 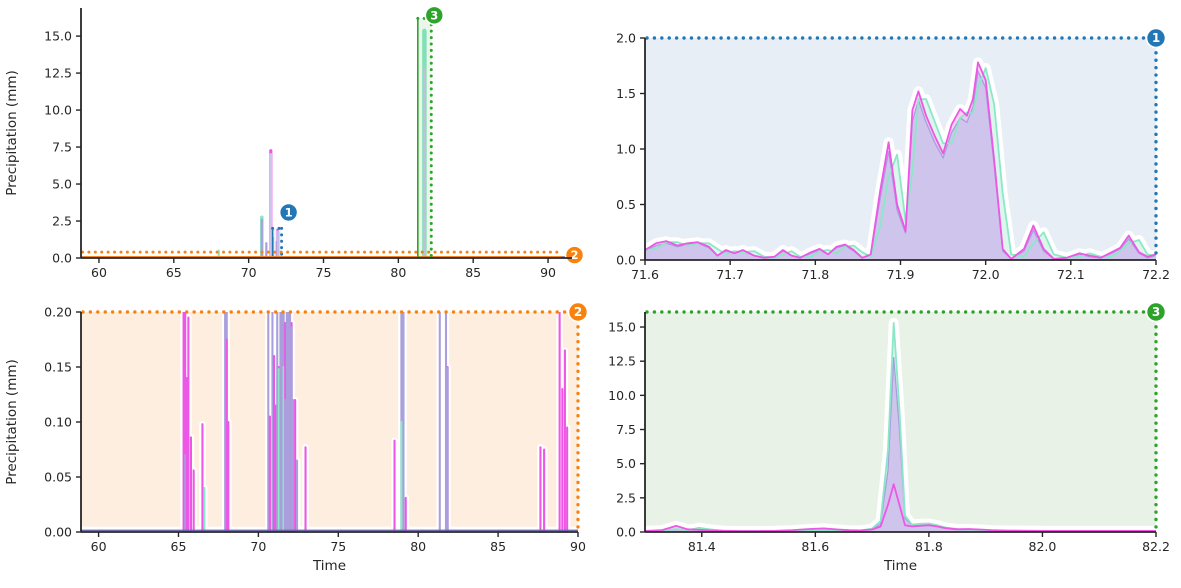 What do you see at coordinates (626, 204) in the screenshot?
I see `y-tick-label: 0.5` at bounding box center [626, 204].